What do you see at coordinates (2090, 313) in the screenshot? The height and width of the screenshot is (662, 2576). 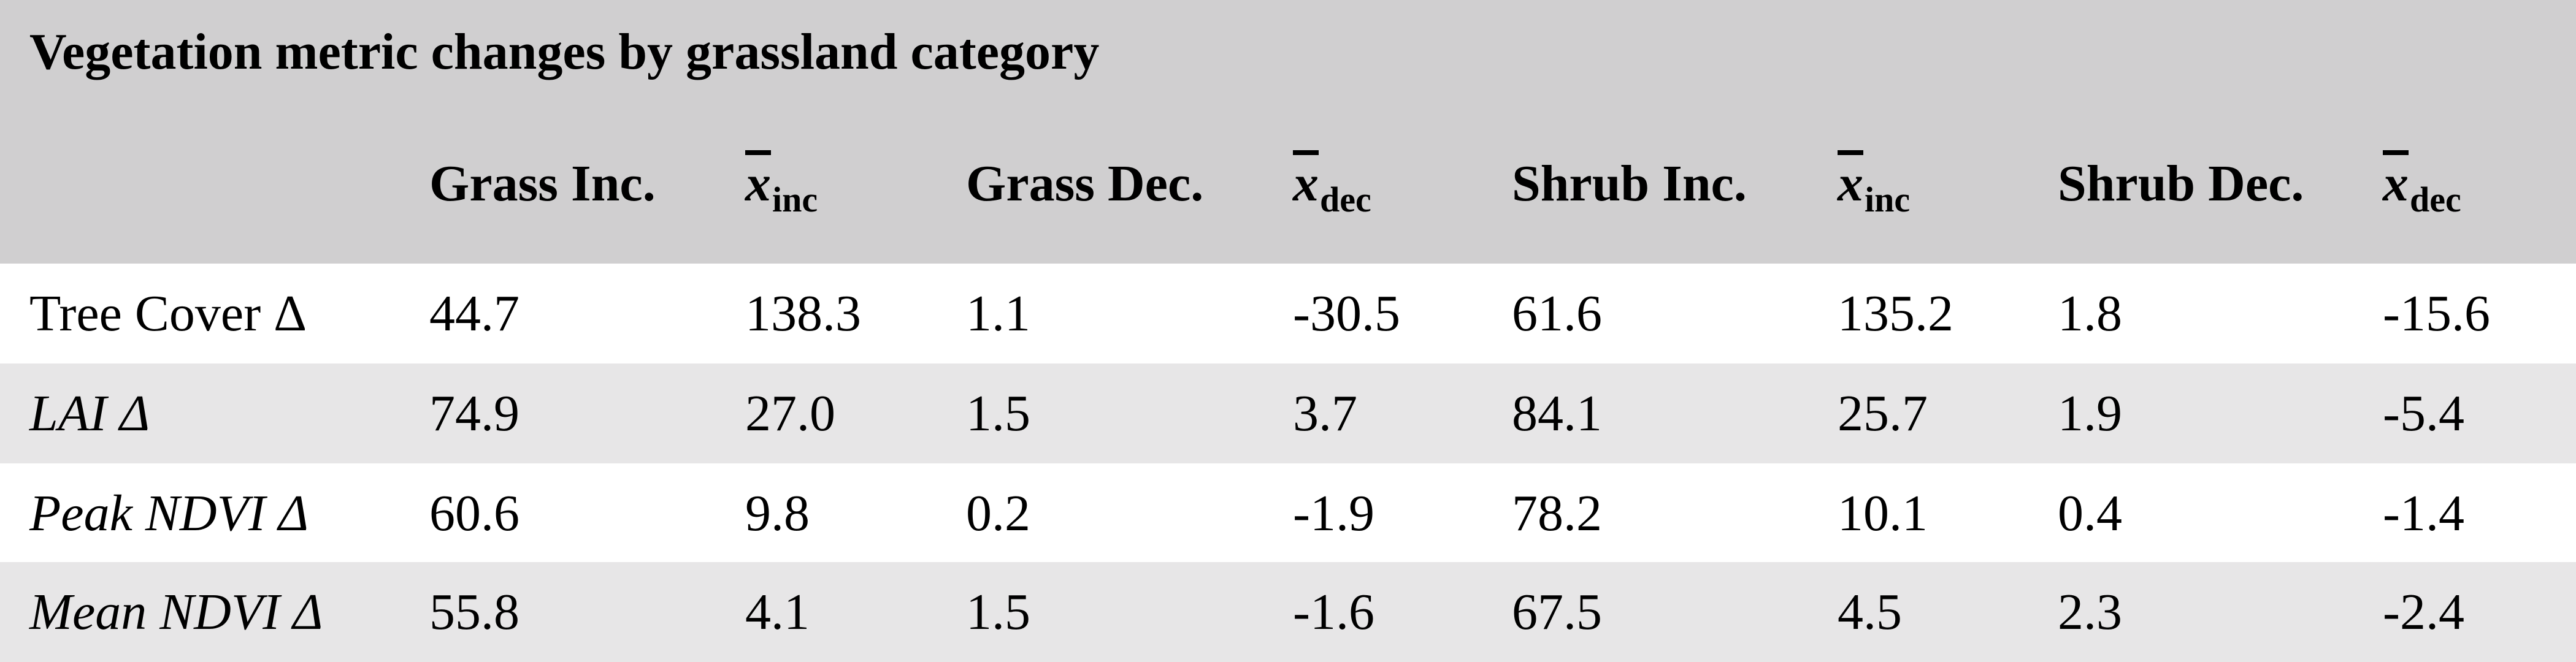 I see `table-cell: 1.8` at bounding box center [2090, 313].